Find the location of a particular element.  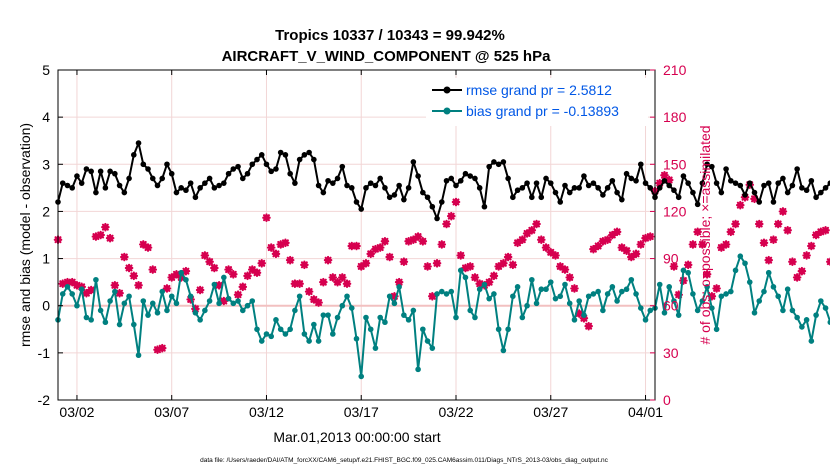

legend-bias-label: bias grand pr = -0.13893 is located at coordinates (542, 111).